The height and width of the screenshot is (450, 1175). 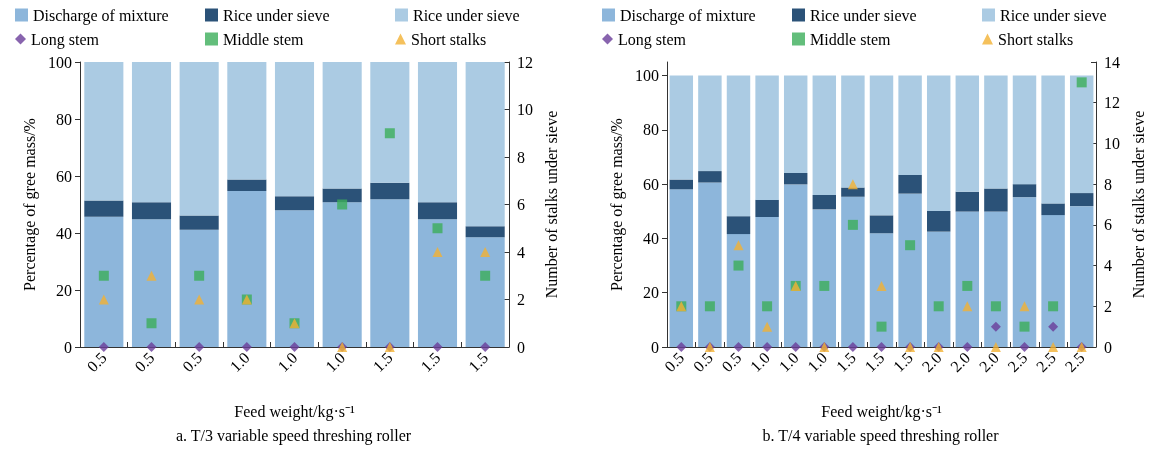 What do you see at coordinates (1112, 62) in the screenshot?
I see `y2-tick-label: 14` at bounding box center [1112, 62].